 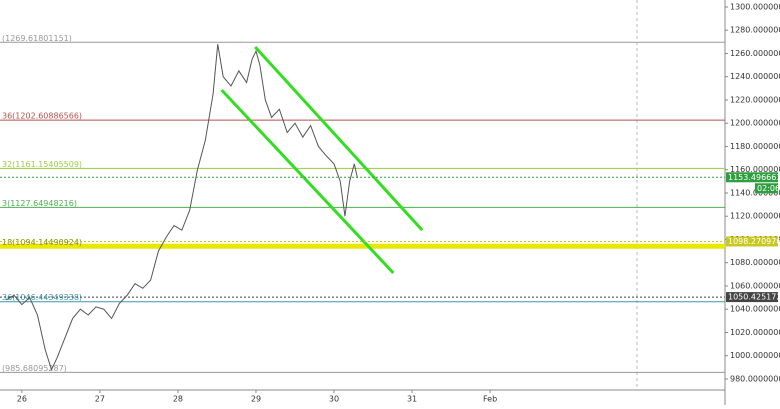 I want to click on price-tag-label: 1153.49666382, so click(x=754, y=177).